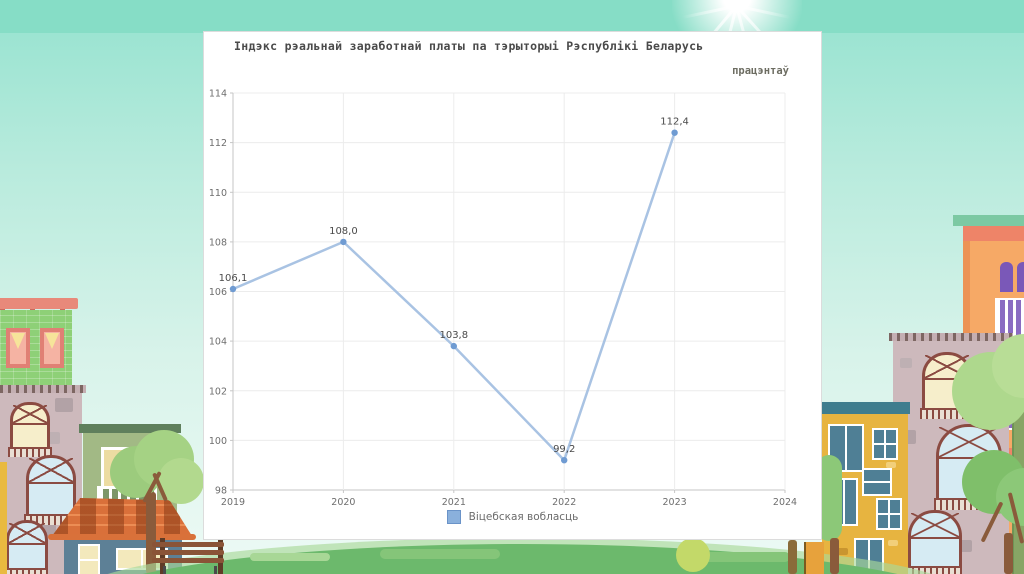  Describe the element at coordinates (218, 143) in the screenshot. I see `svg-text: 112` at that location.